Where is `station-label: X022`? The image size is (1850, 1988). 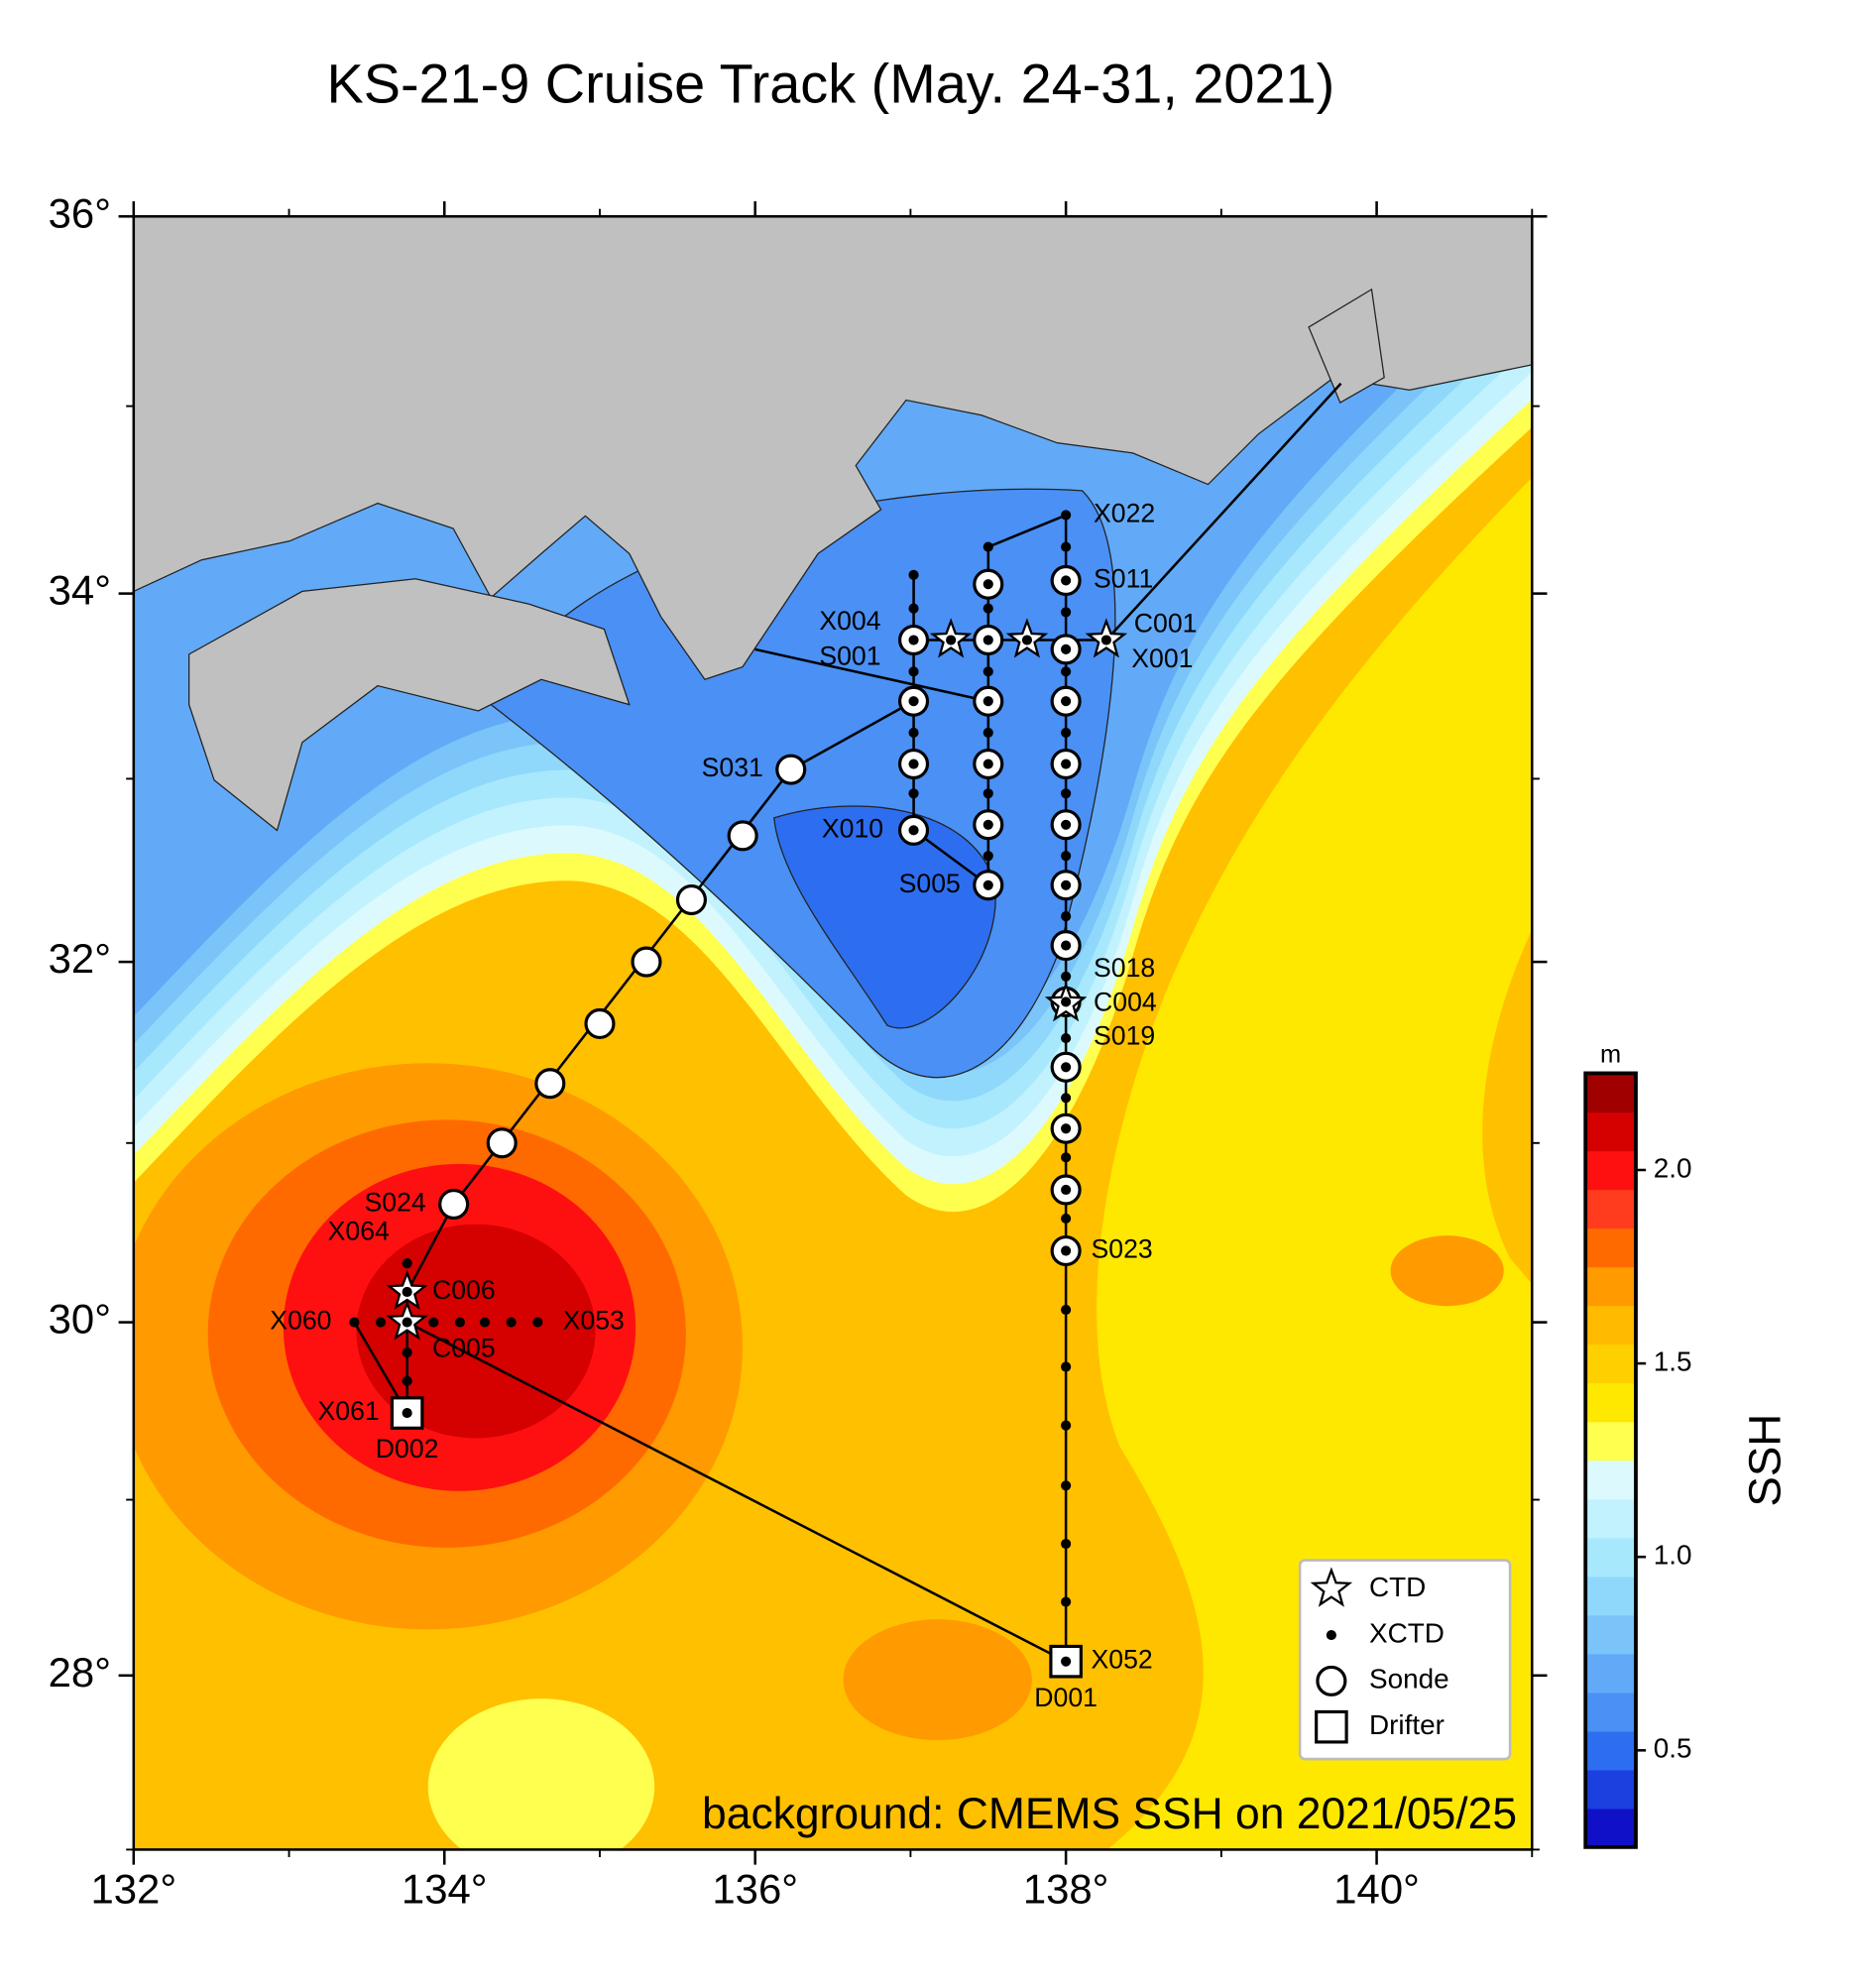 station-label: X022 is located at coordinates (1124, 513).